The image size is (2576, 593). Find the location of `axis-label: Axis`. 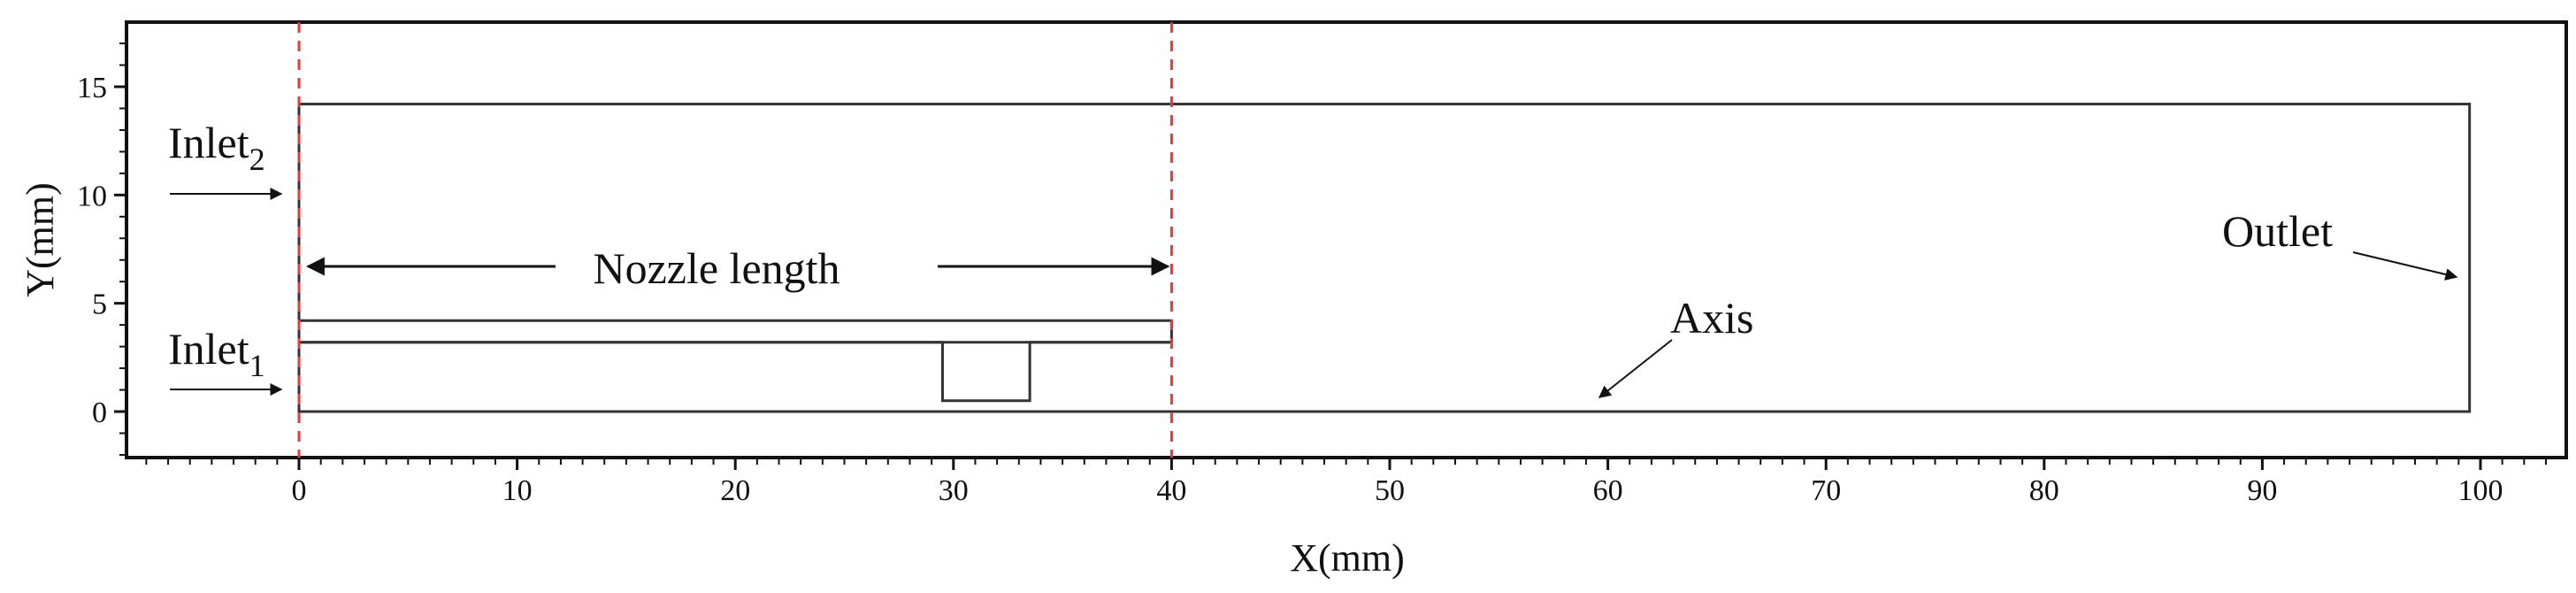

axis-label: Axis is located at coordinates (1711, 318).